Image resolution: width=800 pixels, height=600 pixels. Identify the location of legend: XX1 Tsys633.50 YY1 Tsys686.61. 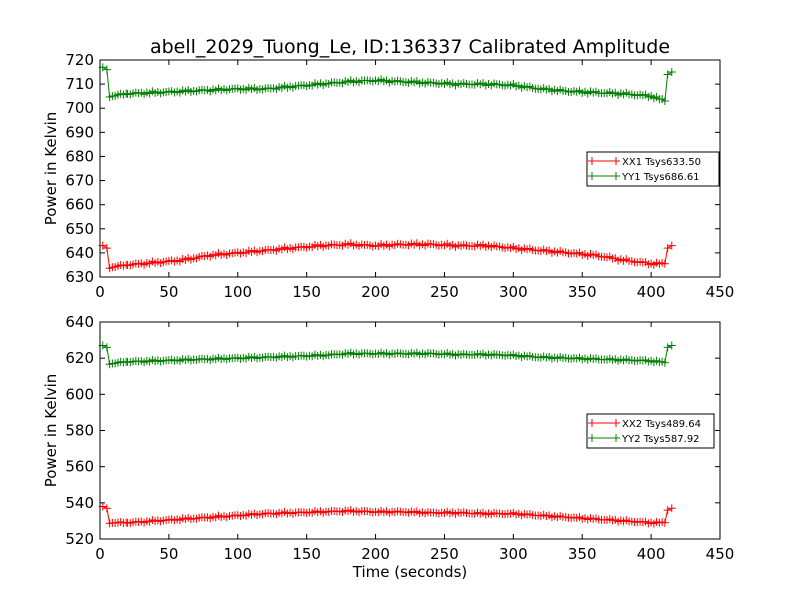
(653, 169).